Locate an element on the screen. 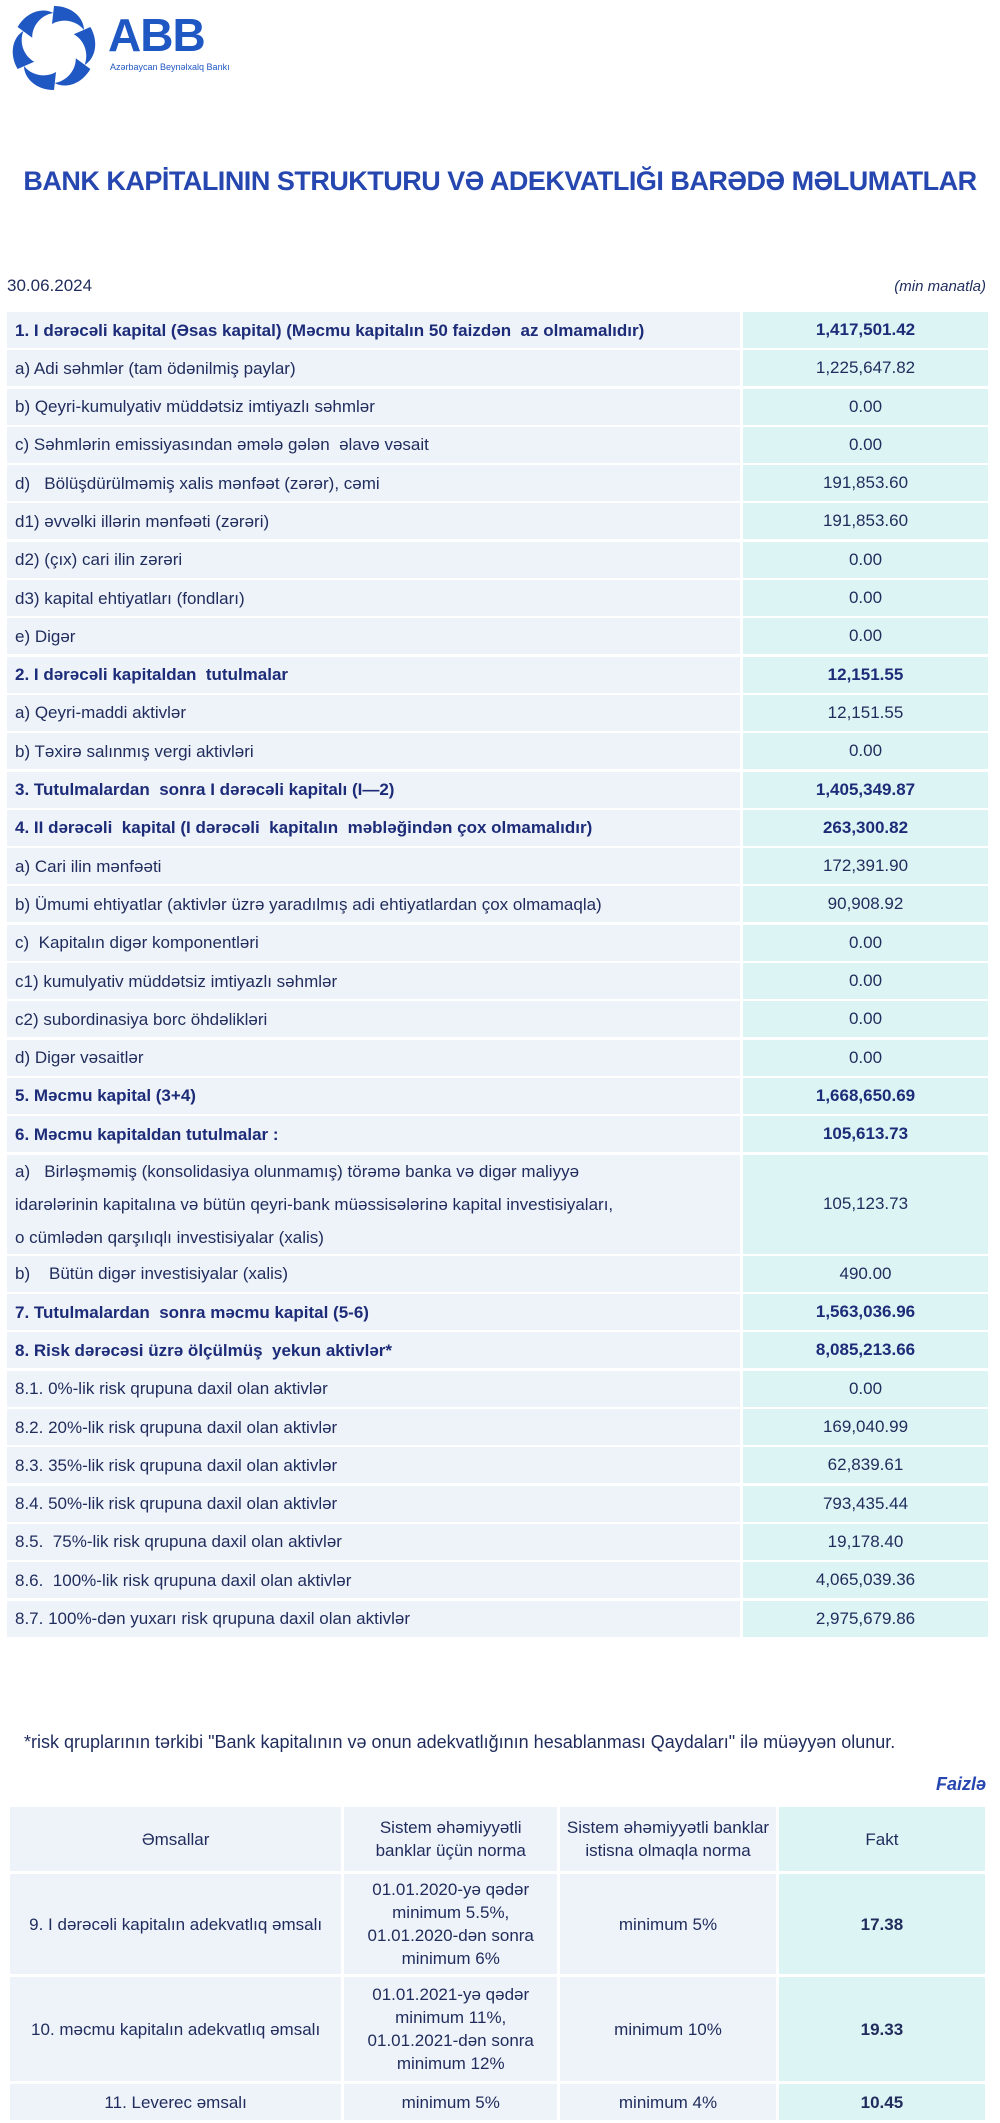 The image size is (1000, 2123). ratio-unit: Faizlə is located at coordinates (960, 1784).